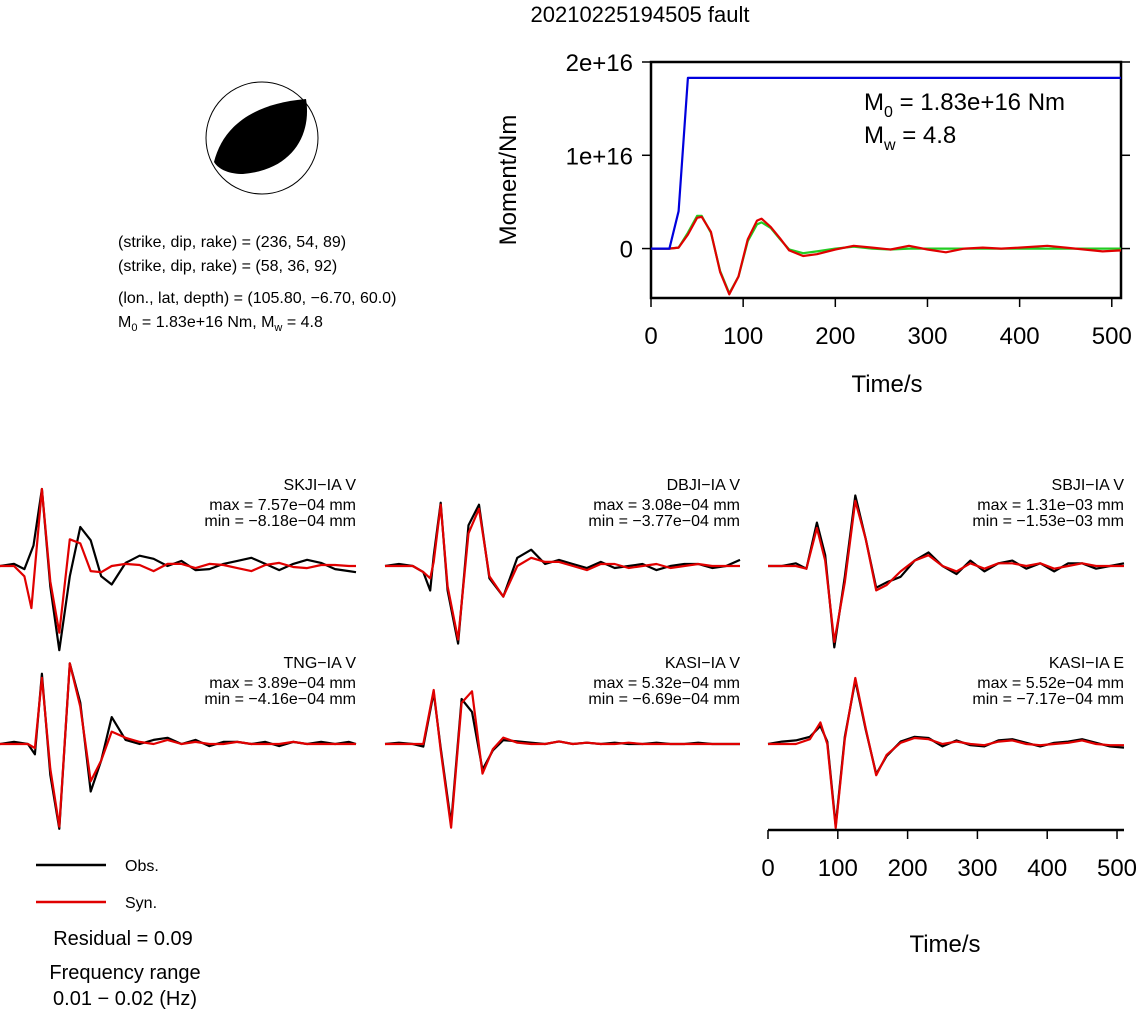 The image size is (1139, 1009). I want to click on min-amplitude: min = −8.18e−04 mm, so click(280, 521).